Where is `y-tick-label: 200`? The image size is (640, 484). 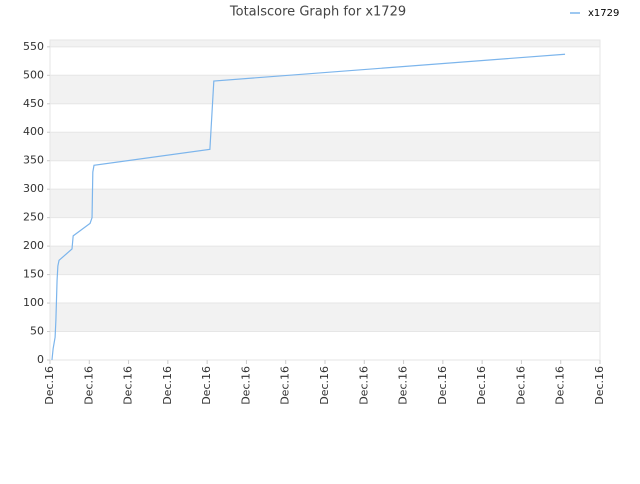
y-tick-label: 200 is located at coordinates (33, 245).